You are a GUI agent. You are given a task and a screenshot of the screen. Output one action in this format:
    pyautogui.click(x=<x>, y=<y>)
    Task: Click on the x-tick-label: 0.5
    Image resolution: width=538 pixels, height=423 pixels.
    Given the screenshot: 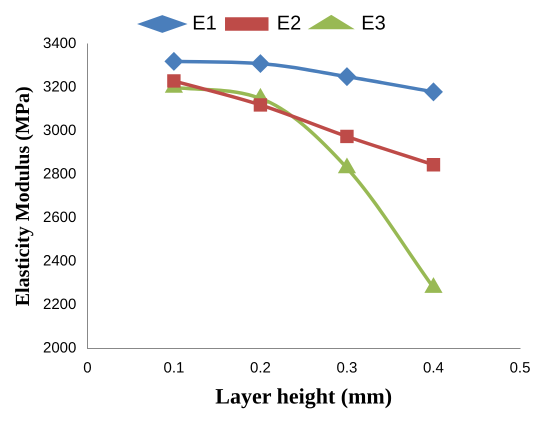 What is the action you would take?
    pyautogui.click(x=520, y=368)
    